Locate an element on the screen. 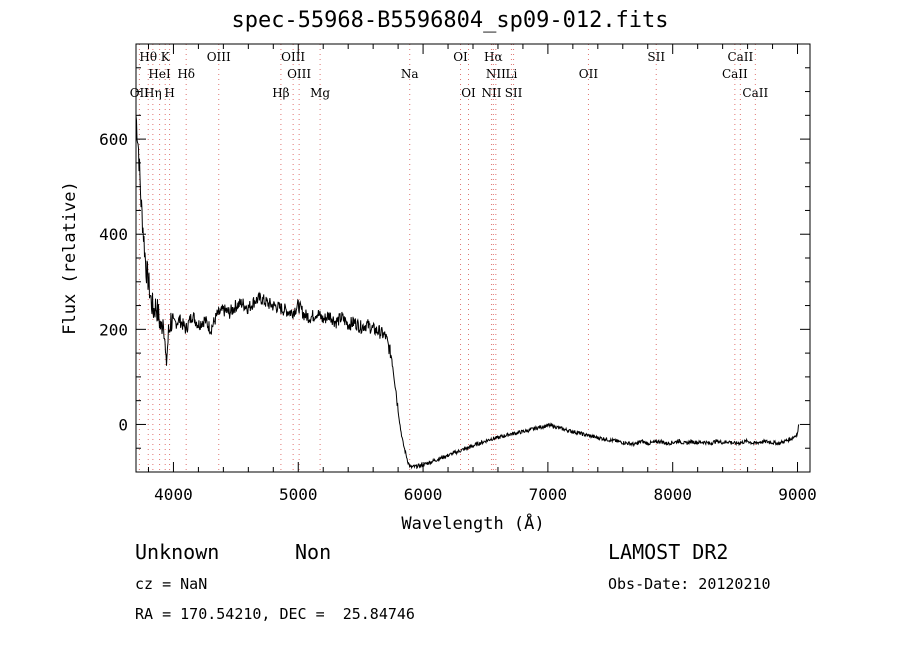 The image size is (900, 650). y-tick-label: 200 is located at coordinates (113, 329).